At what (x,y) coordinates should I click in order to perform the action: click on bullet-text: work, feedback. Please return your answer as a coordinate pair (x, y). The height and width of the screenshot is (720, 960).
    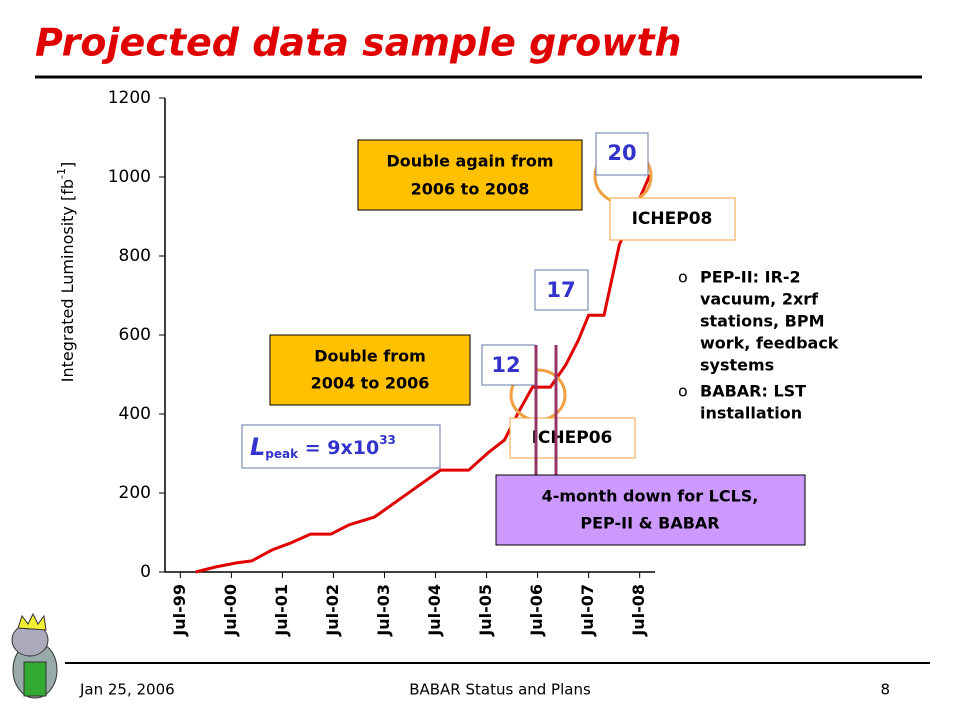
    Looking at the image, I should click on (769, 343).